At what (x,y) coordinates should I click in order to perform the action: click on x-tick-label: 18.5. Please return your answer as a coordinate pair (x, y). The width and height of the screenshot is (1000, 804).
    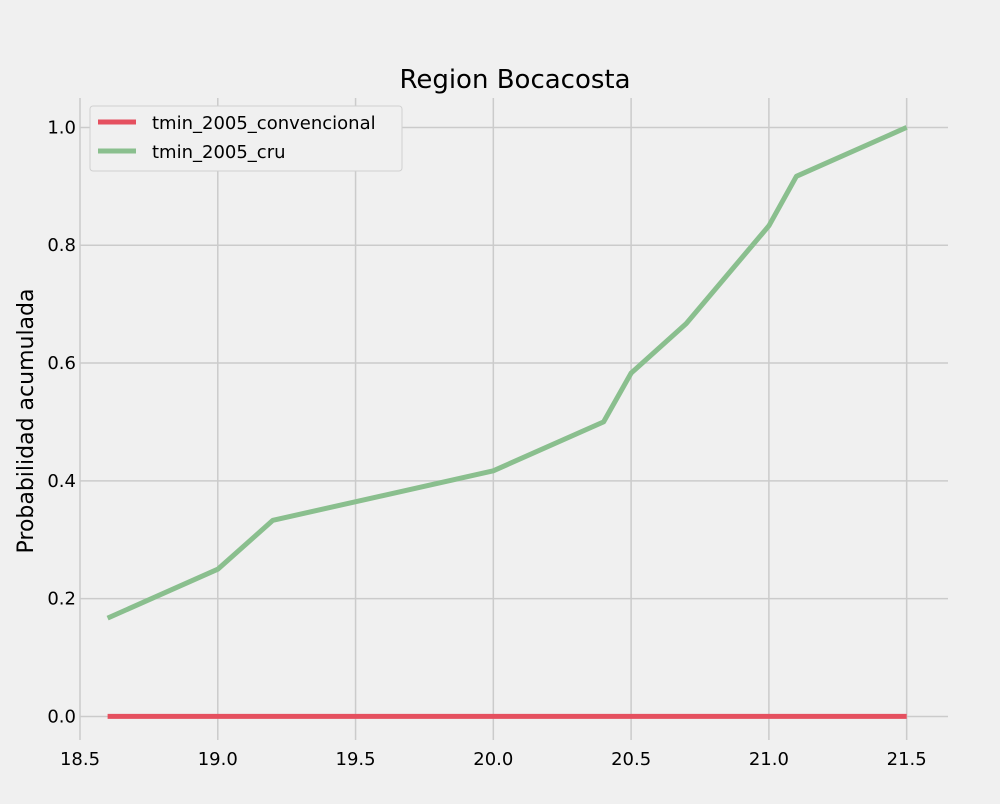
    Looking at the image, I should click on (80, 759).